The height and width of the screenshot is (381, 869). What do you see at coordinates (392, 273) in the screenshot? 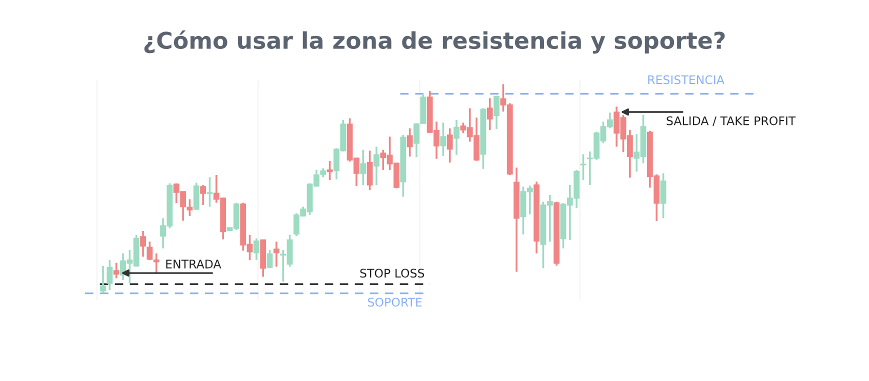
I see `ref-line-label: STOP LOSS` at bounding box center [392, 273].